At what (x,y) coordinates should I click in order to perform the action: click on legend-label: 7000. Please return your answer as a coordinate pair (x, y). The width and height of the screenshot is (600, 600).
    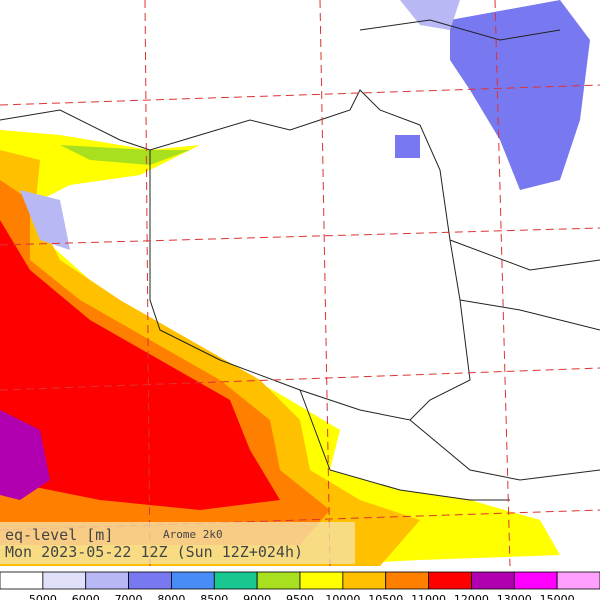
    Looking at the image, I should click on (129, 596).